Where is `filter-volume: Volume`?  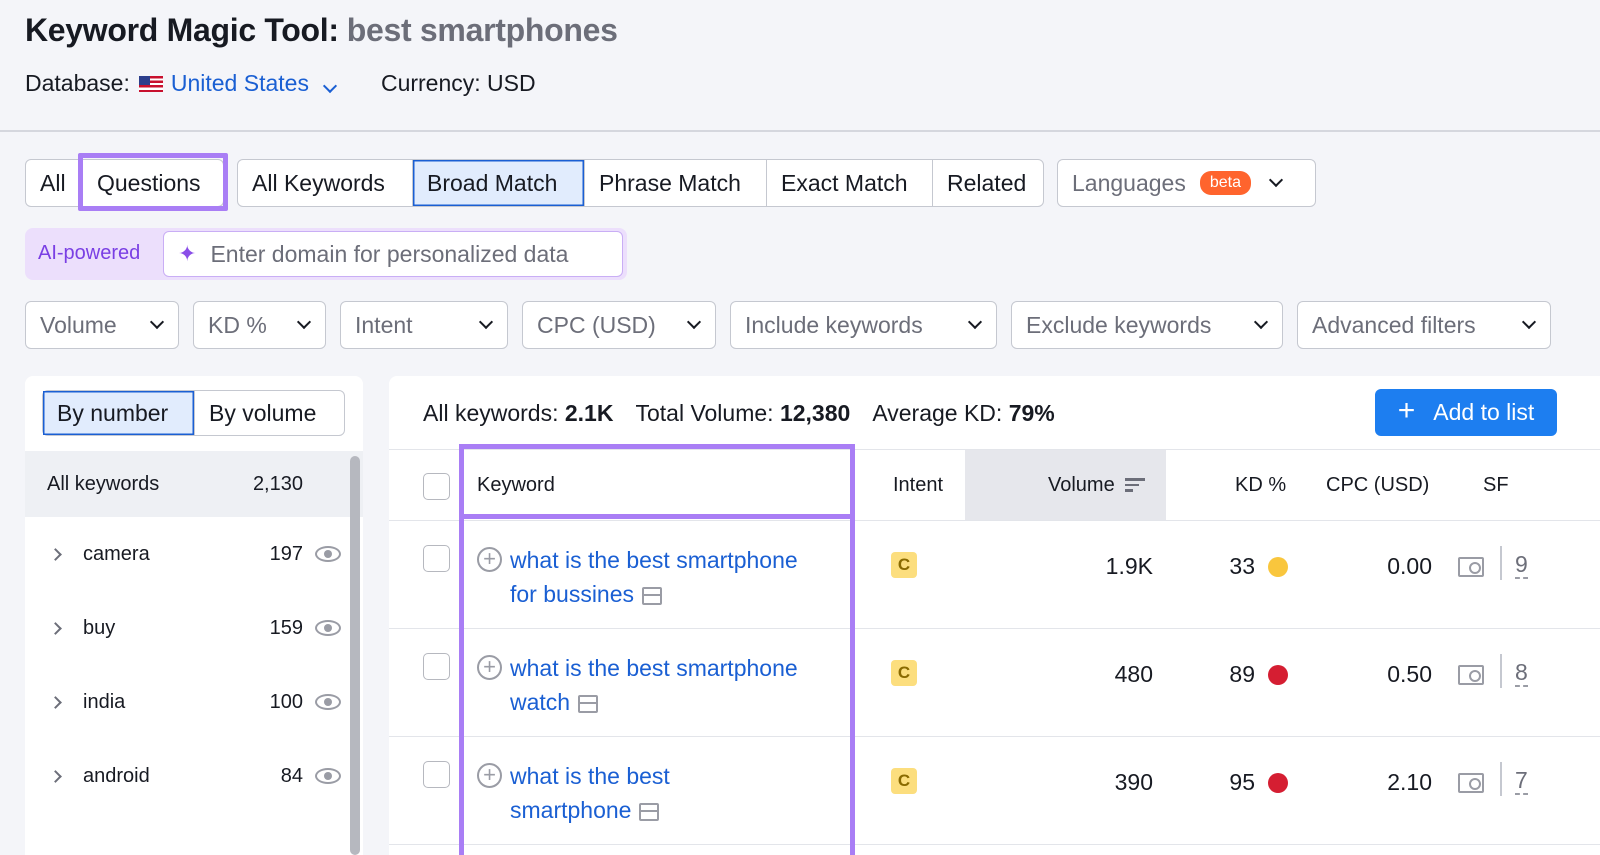 filter-volume: Volume is located at coordinates (102, 325).